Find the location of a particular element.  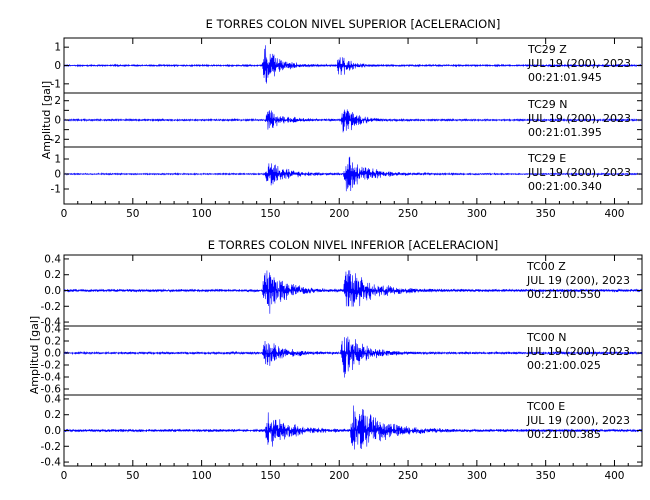

station-component-label: TC29 N is located at coordinates (547, 104).